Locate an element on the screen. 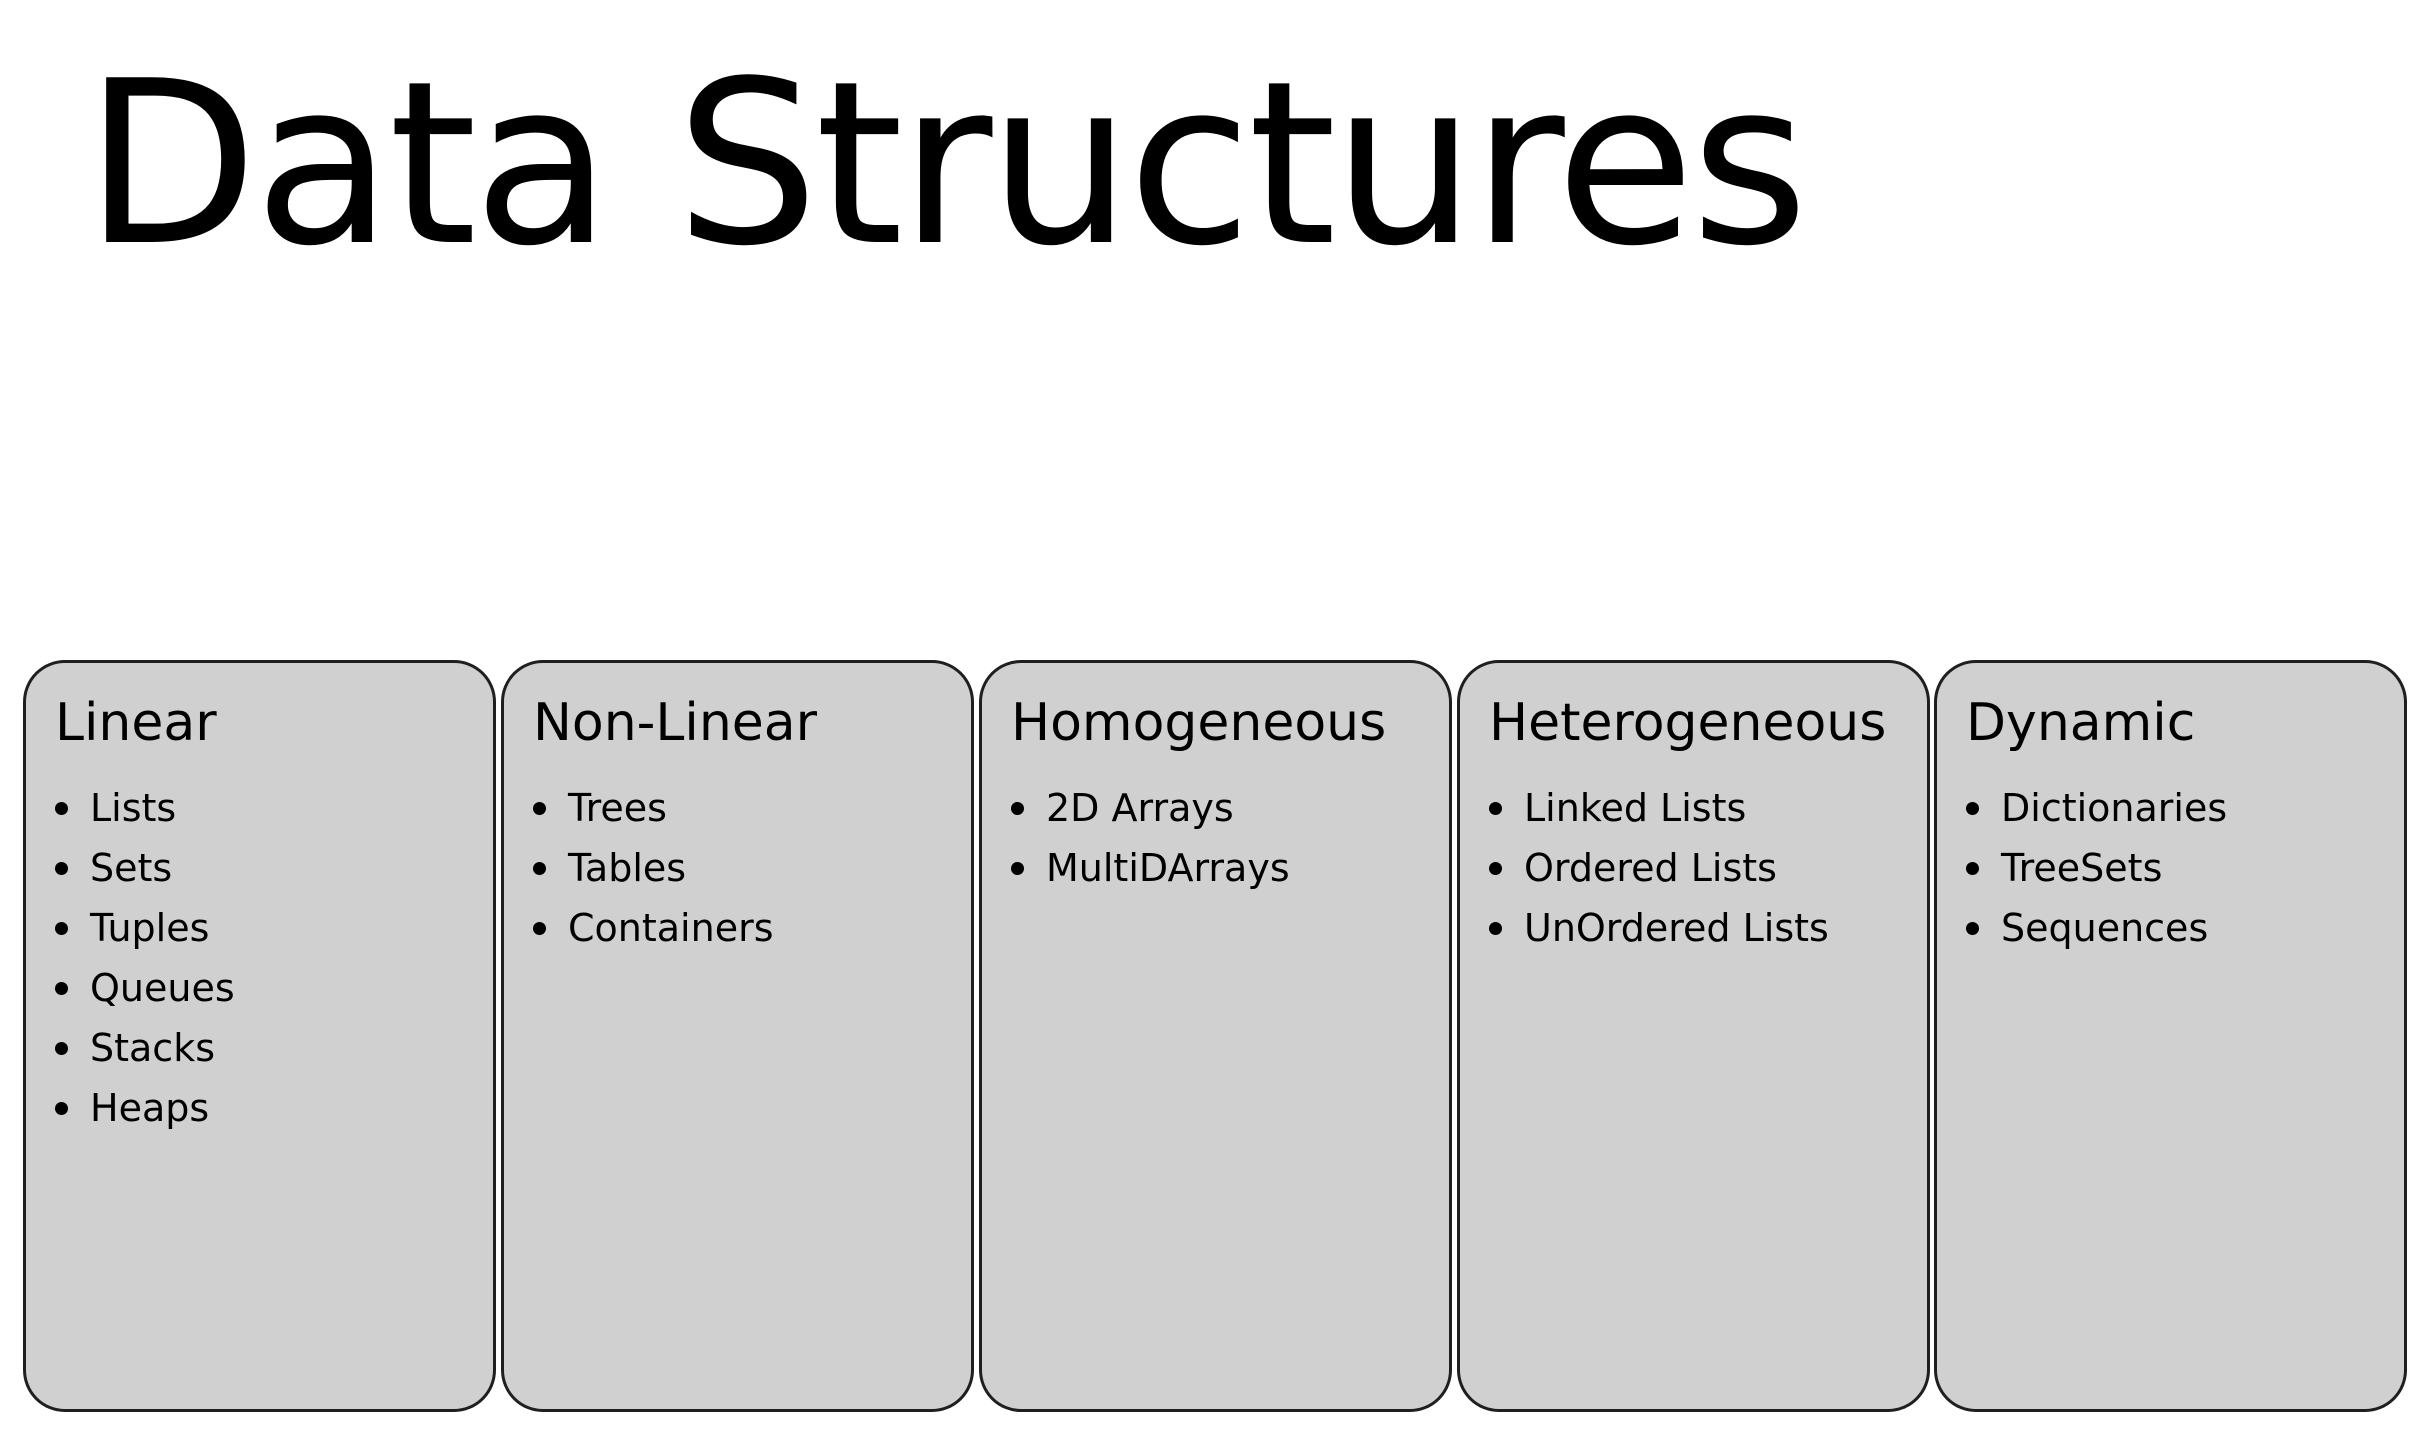  list-item-label: Sequences is located at coordinates (2105, 928).